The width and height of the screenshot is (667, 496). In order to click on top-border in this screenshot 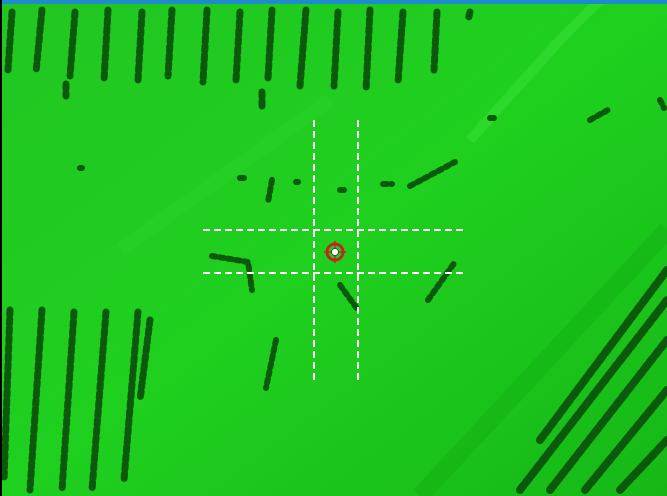, I will do `click(333, 2)`.